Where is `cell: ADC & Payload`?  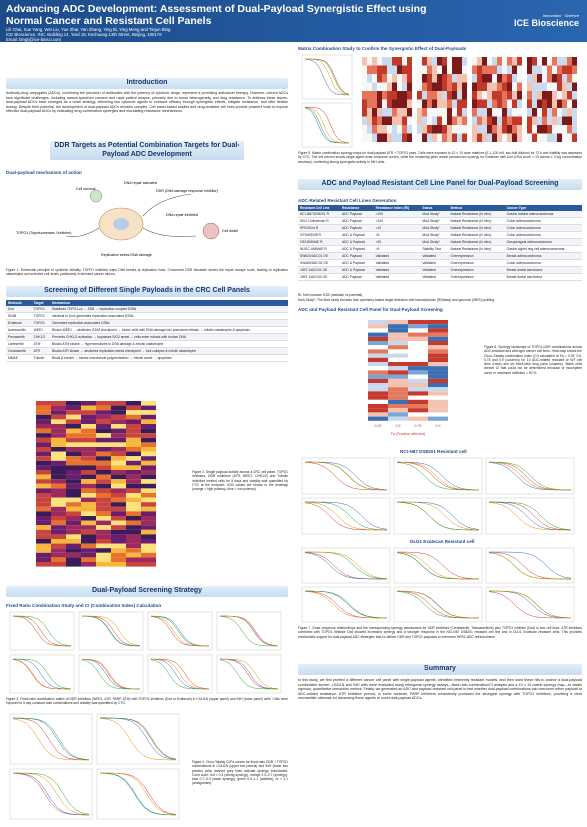
cell: ADC & Payload is located at coordinates (356, 249).